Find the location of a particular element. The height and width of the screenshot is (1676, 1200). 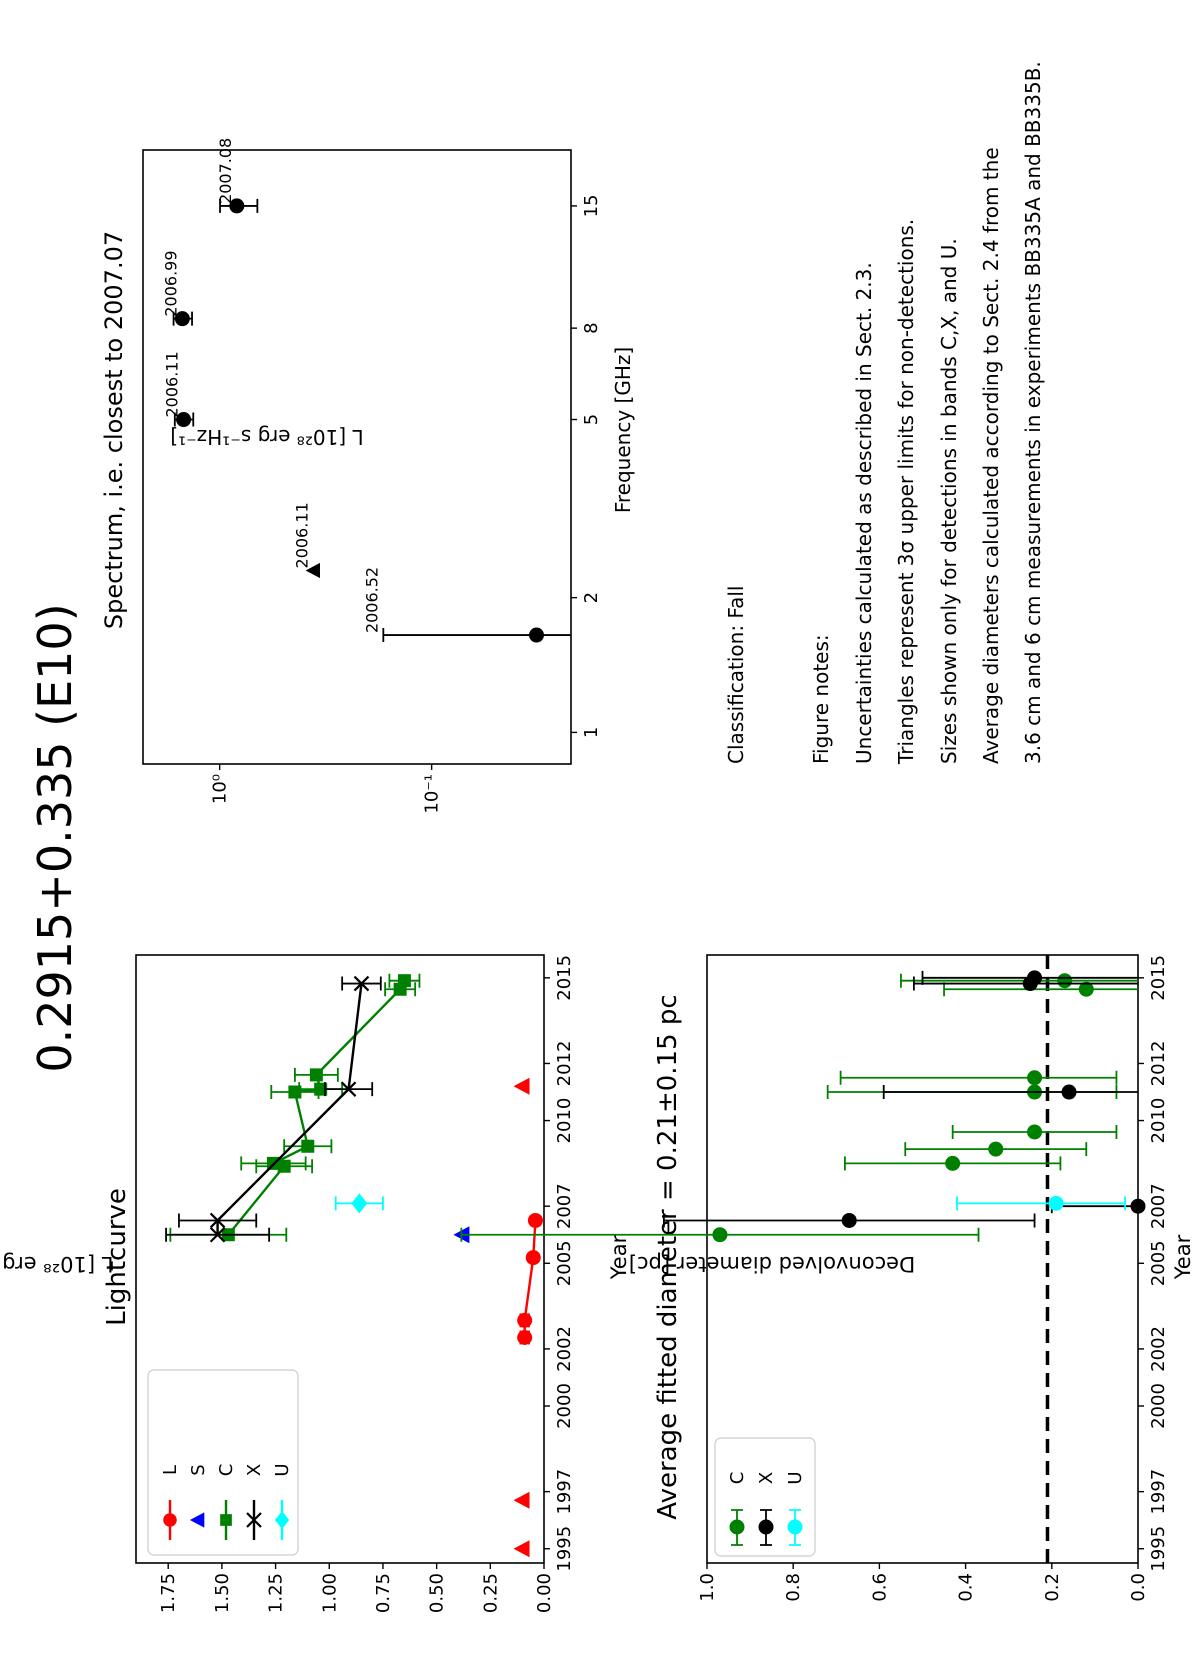

legend-label-L: L is located at coordinates (170, 1470).